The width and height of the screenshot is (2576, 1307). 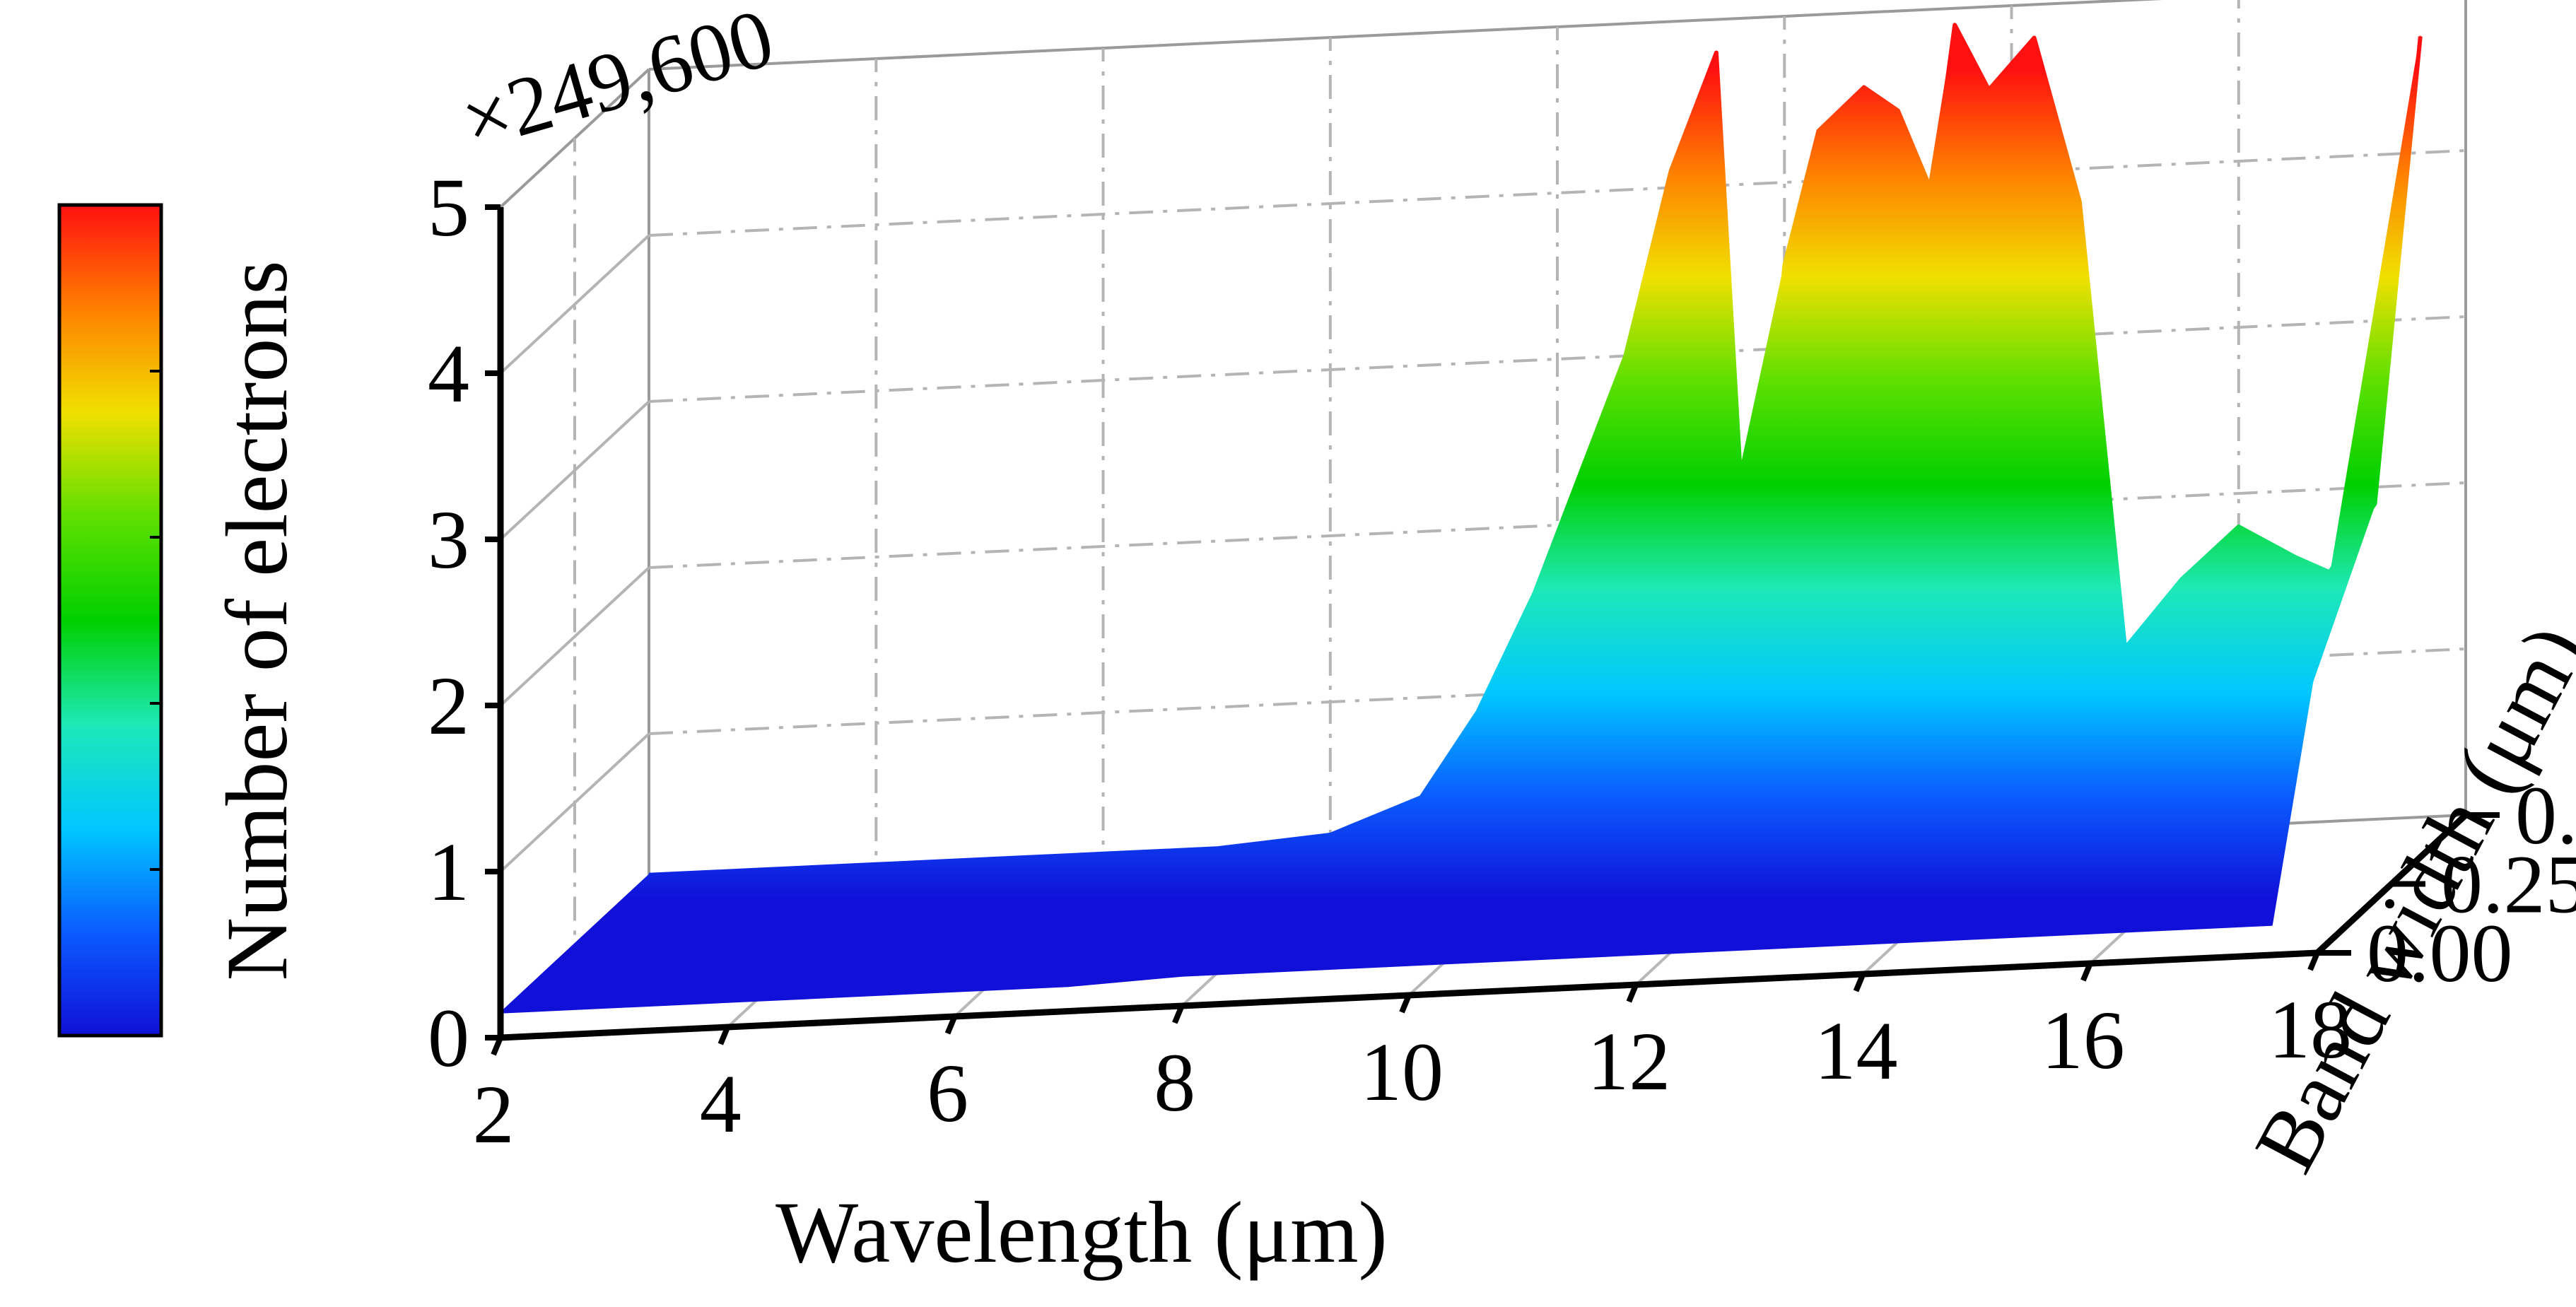 I want to click on x-tick-label: 8, so click(x=1174, y=1082).